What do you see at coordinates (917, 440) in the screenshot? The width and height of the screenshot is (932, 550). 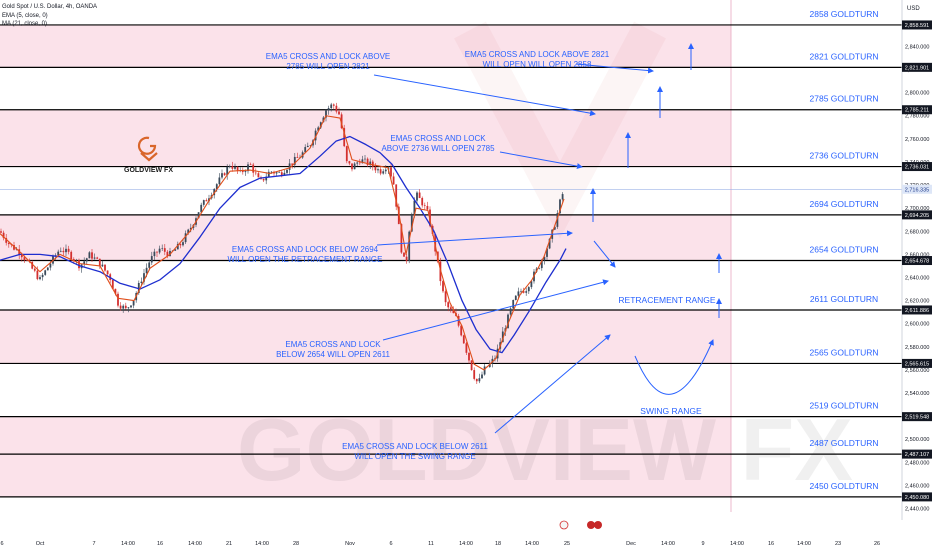 I see `y-tick-label: 2,500.000` at bounding box center [917, 440].